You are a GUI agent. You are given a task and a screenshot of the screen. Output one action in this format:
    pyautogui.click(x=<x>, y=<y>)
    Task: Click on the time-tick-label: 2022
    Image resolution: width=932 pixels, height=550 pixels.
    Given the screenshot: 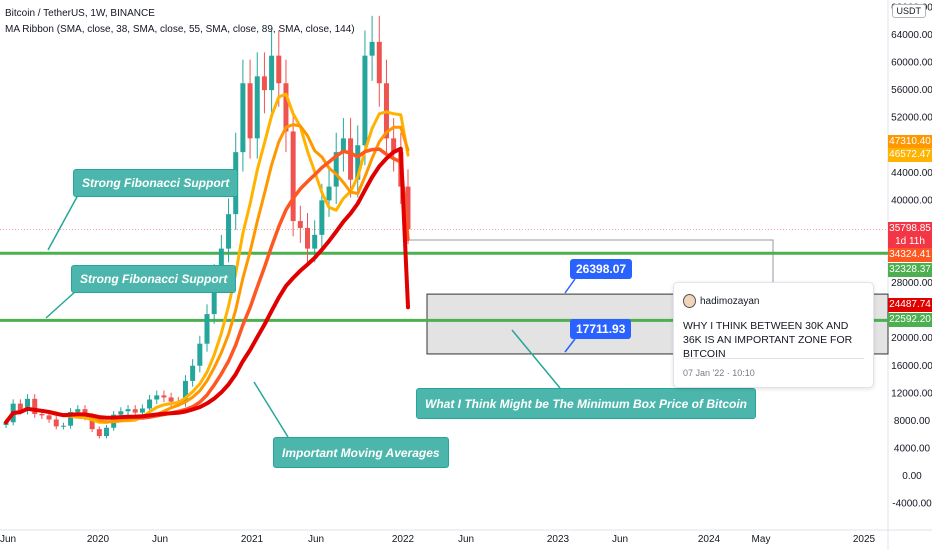 What is the action you would take?
    pyautogui.click(x=403, y=539)
    